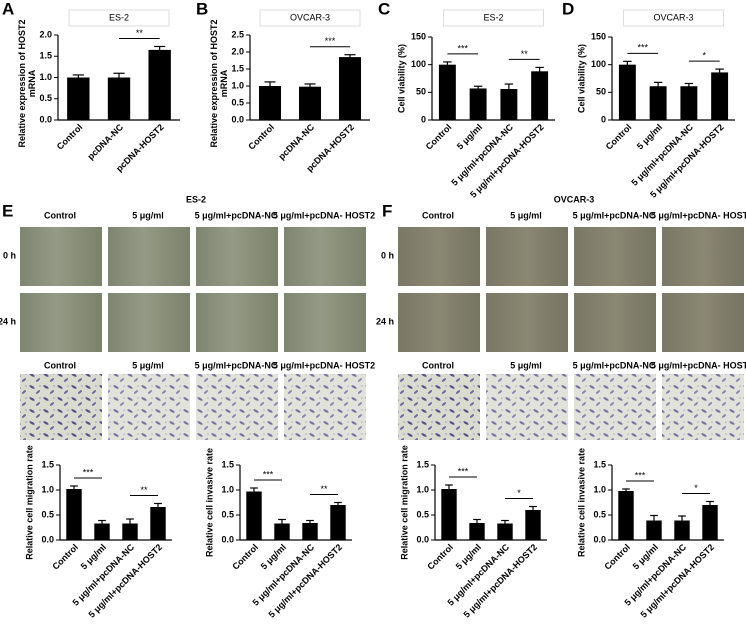 The width and height of the screenshot is (746, 626). Describe the element at coordinates (196, 199) in the screenshot. I see `block-title: ES-2` at that location.